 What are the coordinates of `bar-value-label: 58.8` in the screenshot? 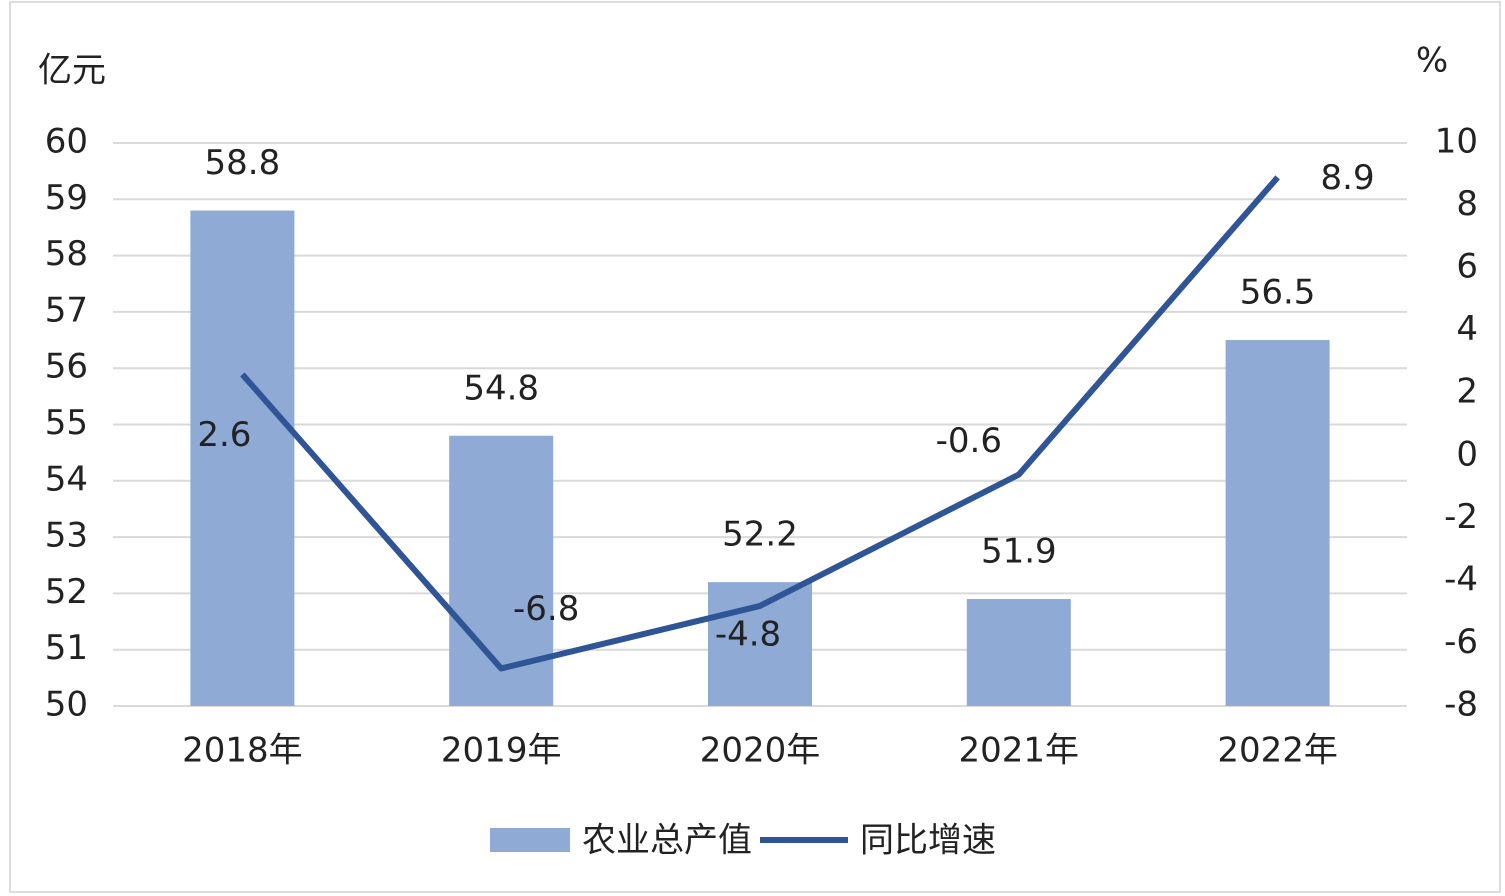 It's located at (243, 163).